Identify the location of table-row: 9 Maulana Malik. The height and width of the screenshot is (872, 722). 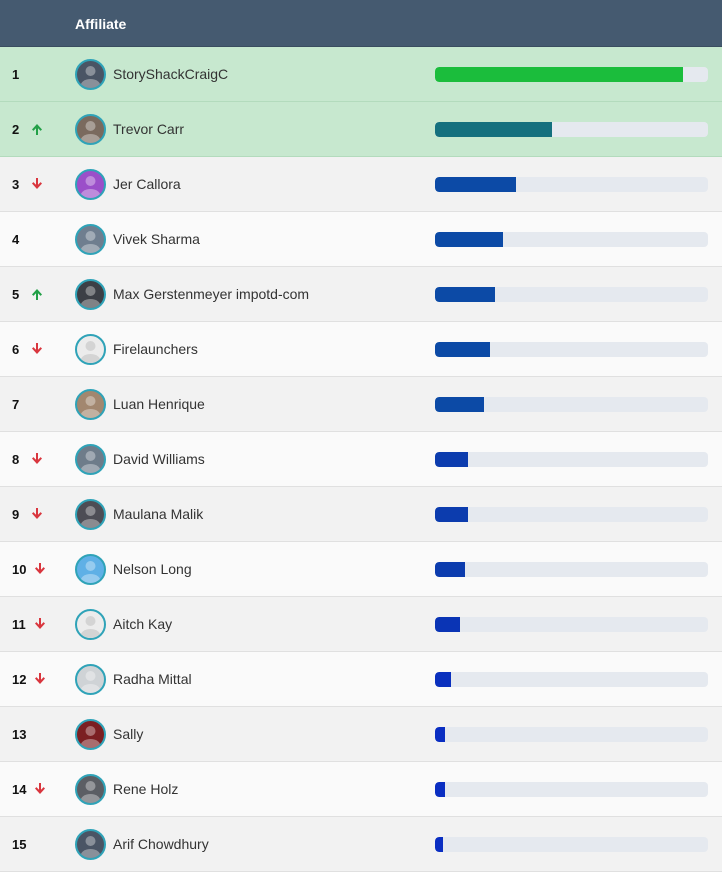
(361, 514).